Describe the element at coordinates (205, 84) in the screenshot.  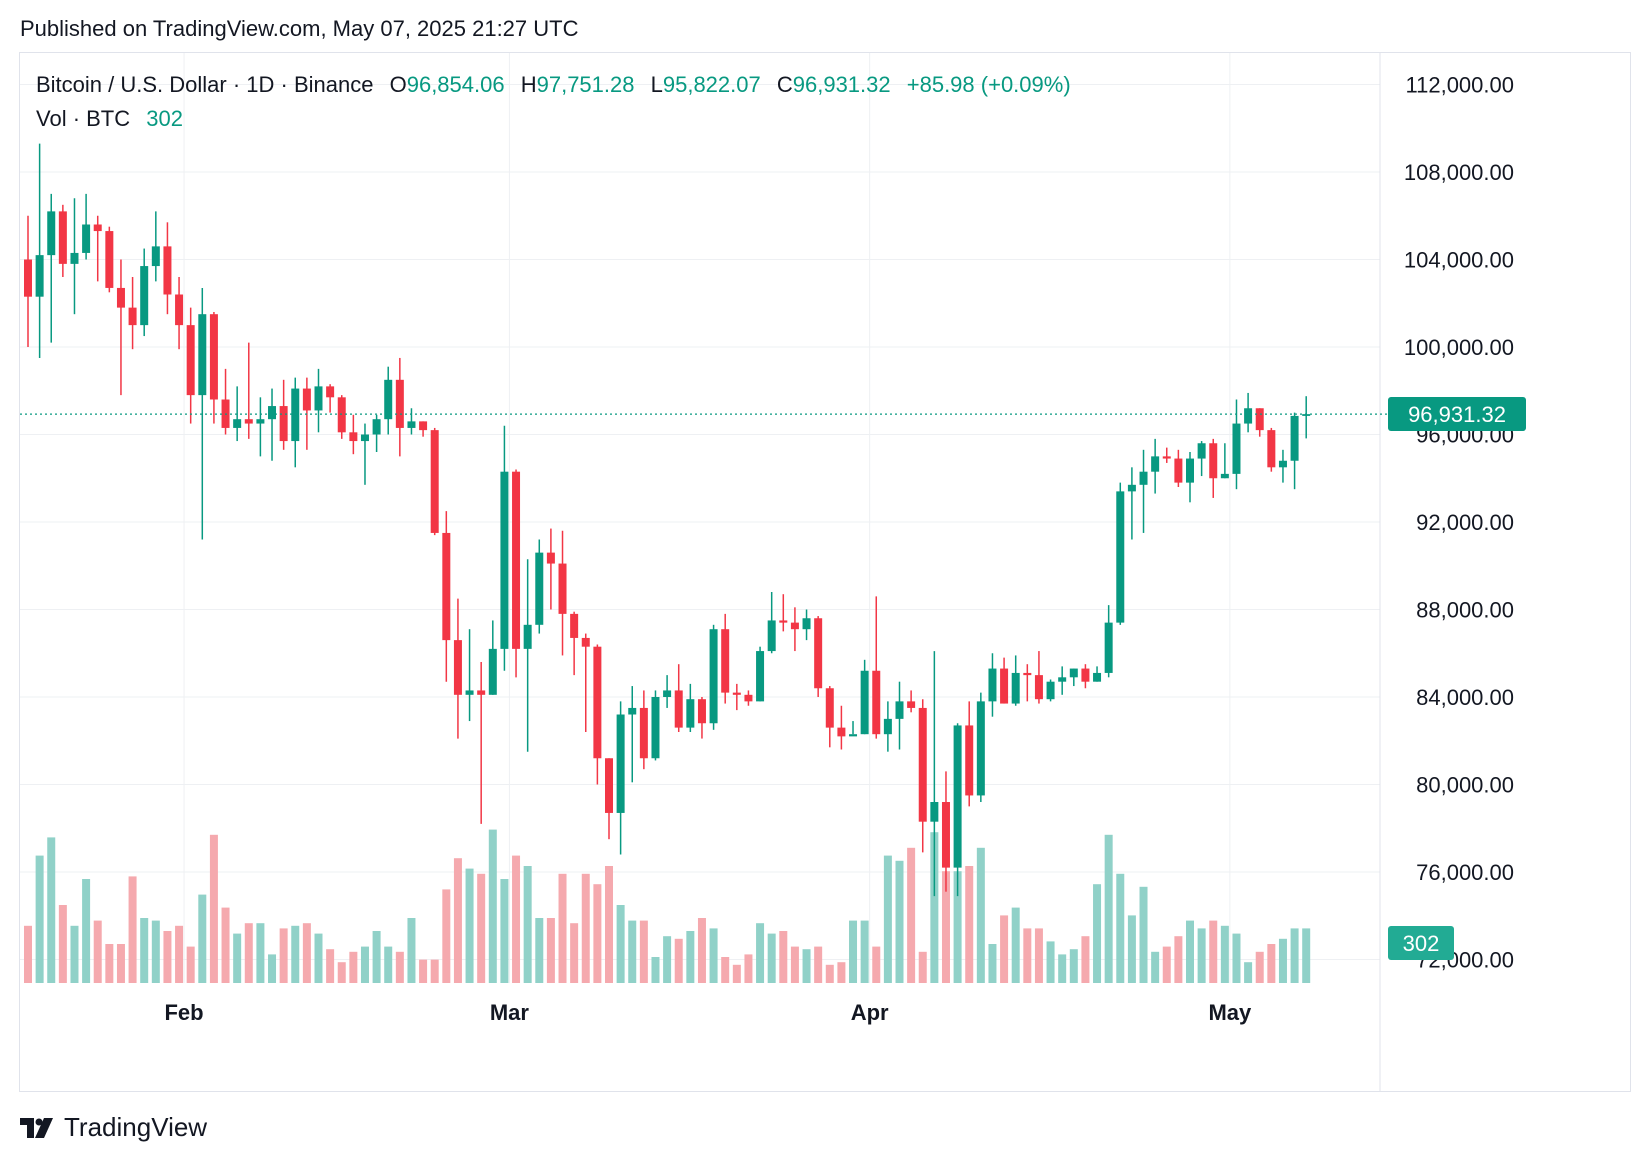
I see `symbol-label: Bitcoin / U.S. Dollar · 1D · Binance` at that location.